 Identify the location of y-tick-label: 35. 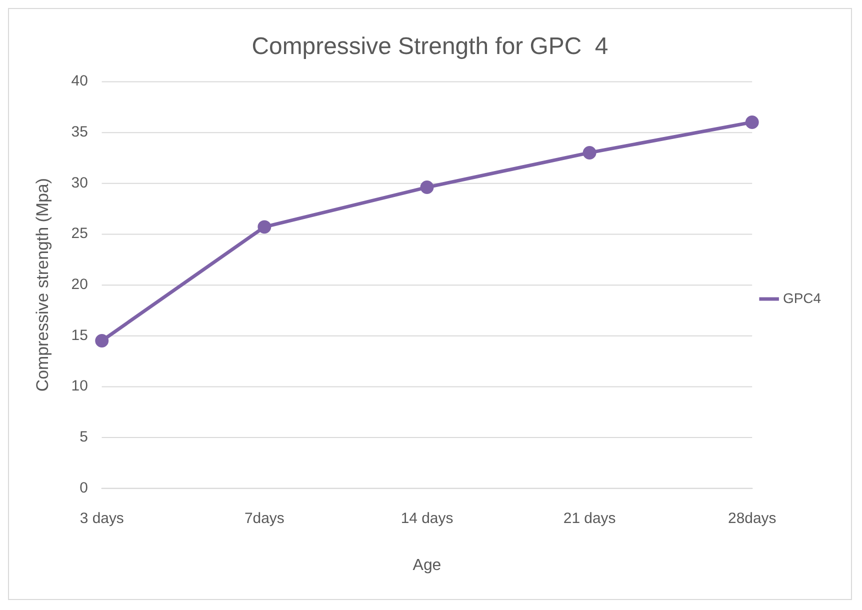
(79, 132).